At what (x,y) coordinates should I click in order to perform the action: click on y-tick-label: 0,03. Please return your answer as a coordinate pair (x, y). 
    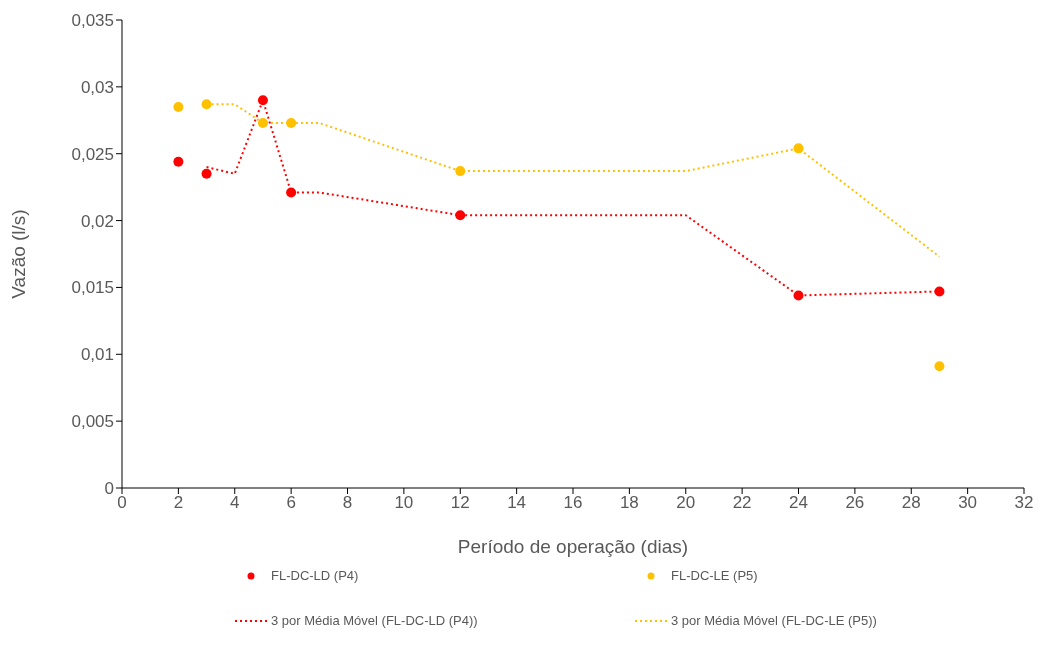
    Looking at the image, I should click on (97, 87).